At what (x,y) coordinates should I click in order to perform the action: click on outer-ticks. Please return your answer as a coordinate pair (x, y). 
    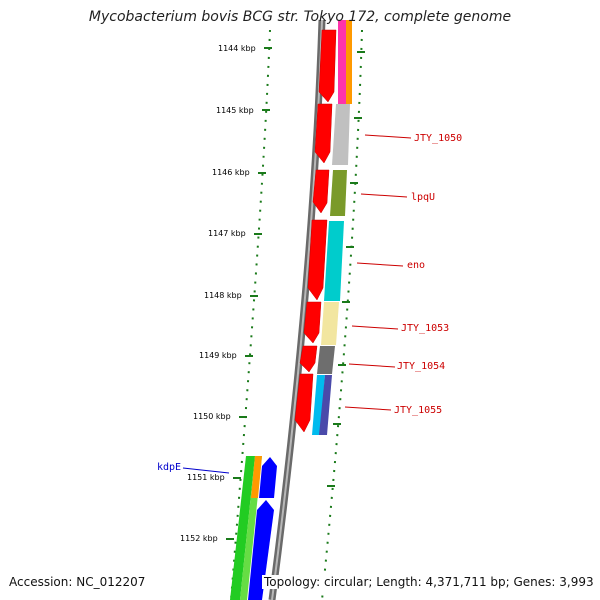
    Looking at the image, I should click on (346, 269).